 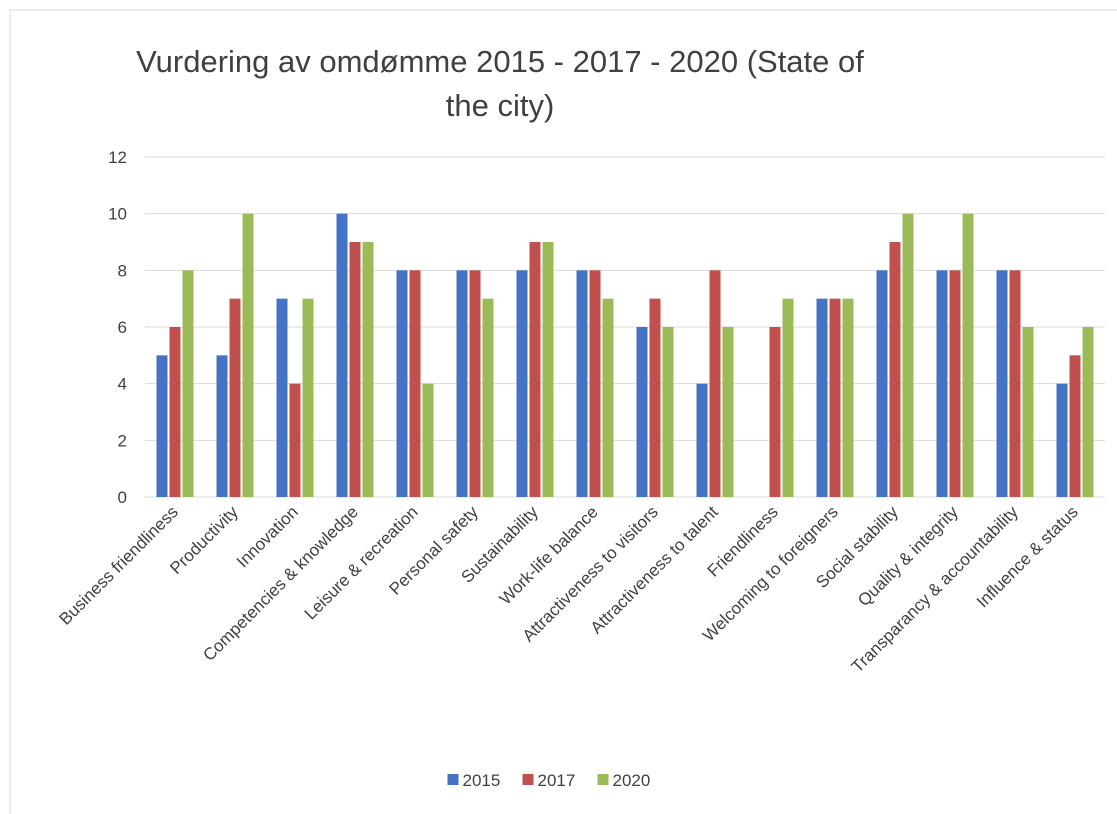 What do you see at coordinates (122, 327) in the screenshot?
I see `y-tick-label: 6` at bounding box center [122, 327].